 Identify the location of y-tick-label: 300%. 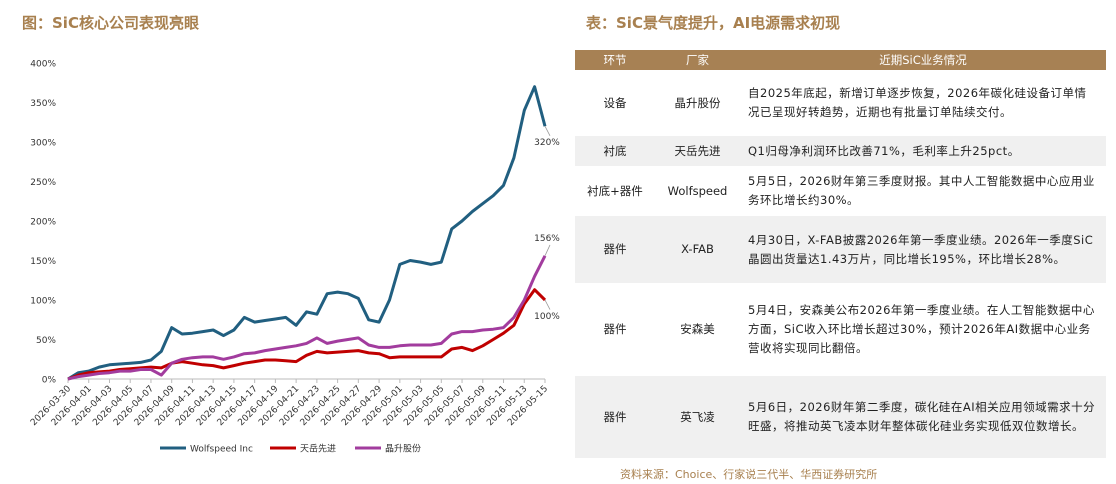
(43, 144).